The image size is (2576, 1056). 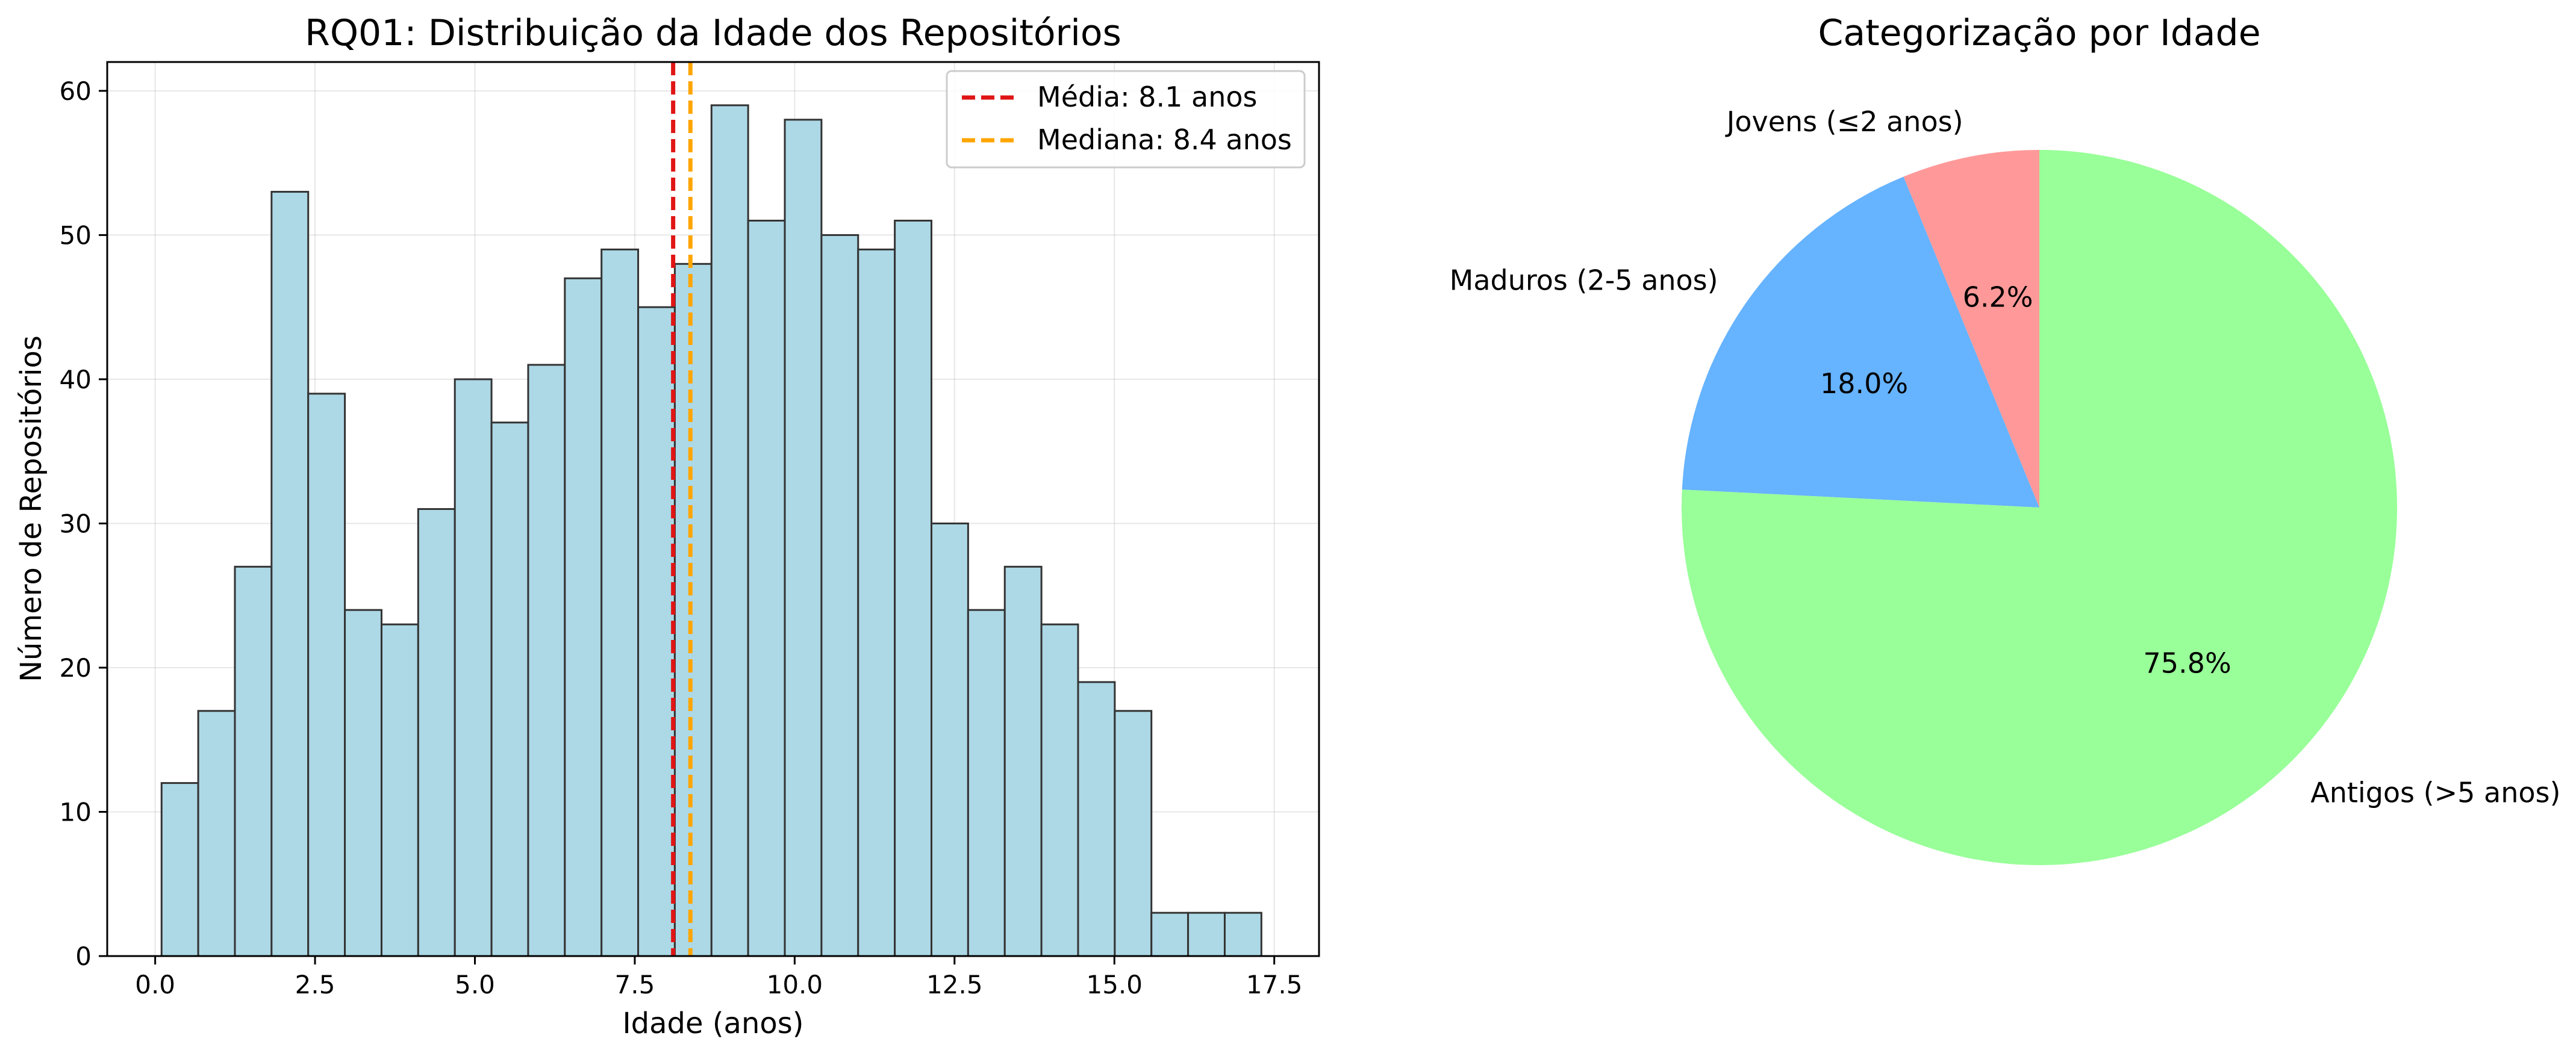 What do you see at coordinates (1998, 297) in the screenshot?
I see `pie-percent-label: 6.2%` at bounding box center [1998, 297].